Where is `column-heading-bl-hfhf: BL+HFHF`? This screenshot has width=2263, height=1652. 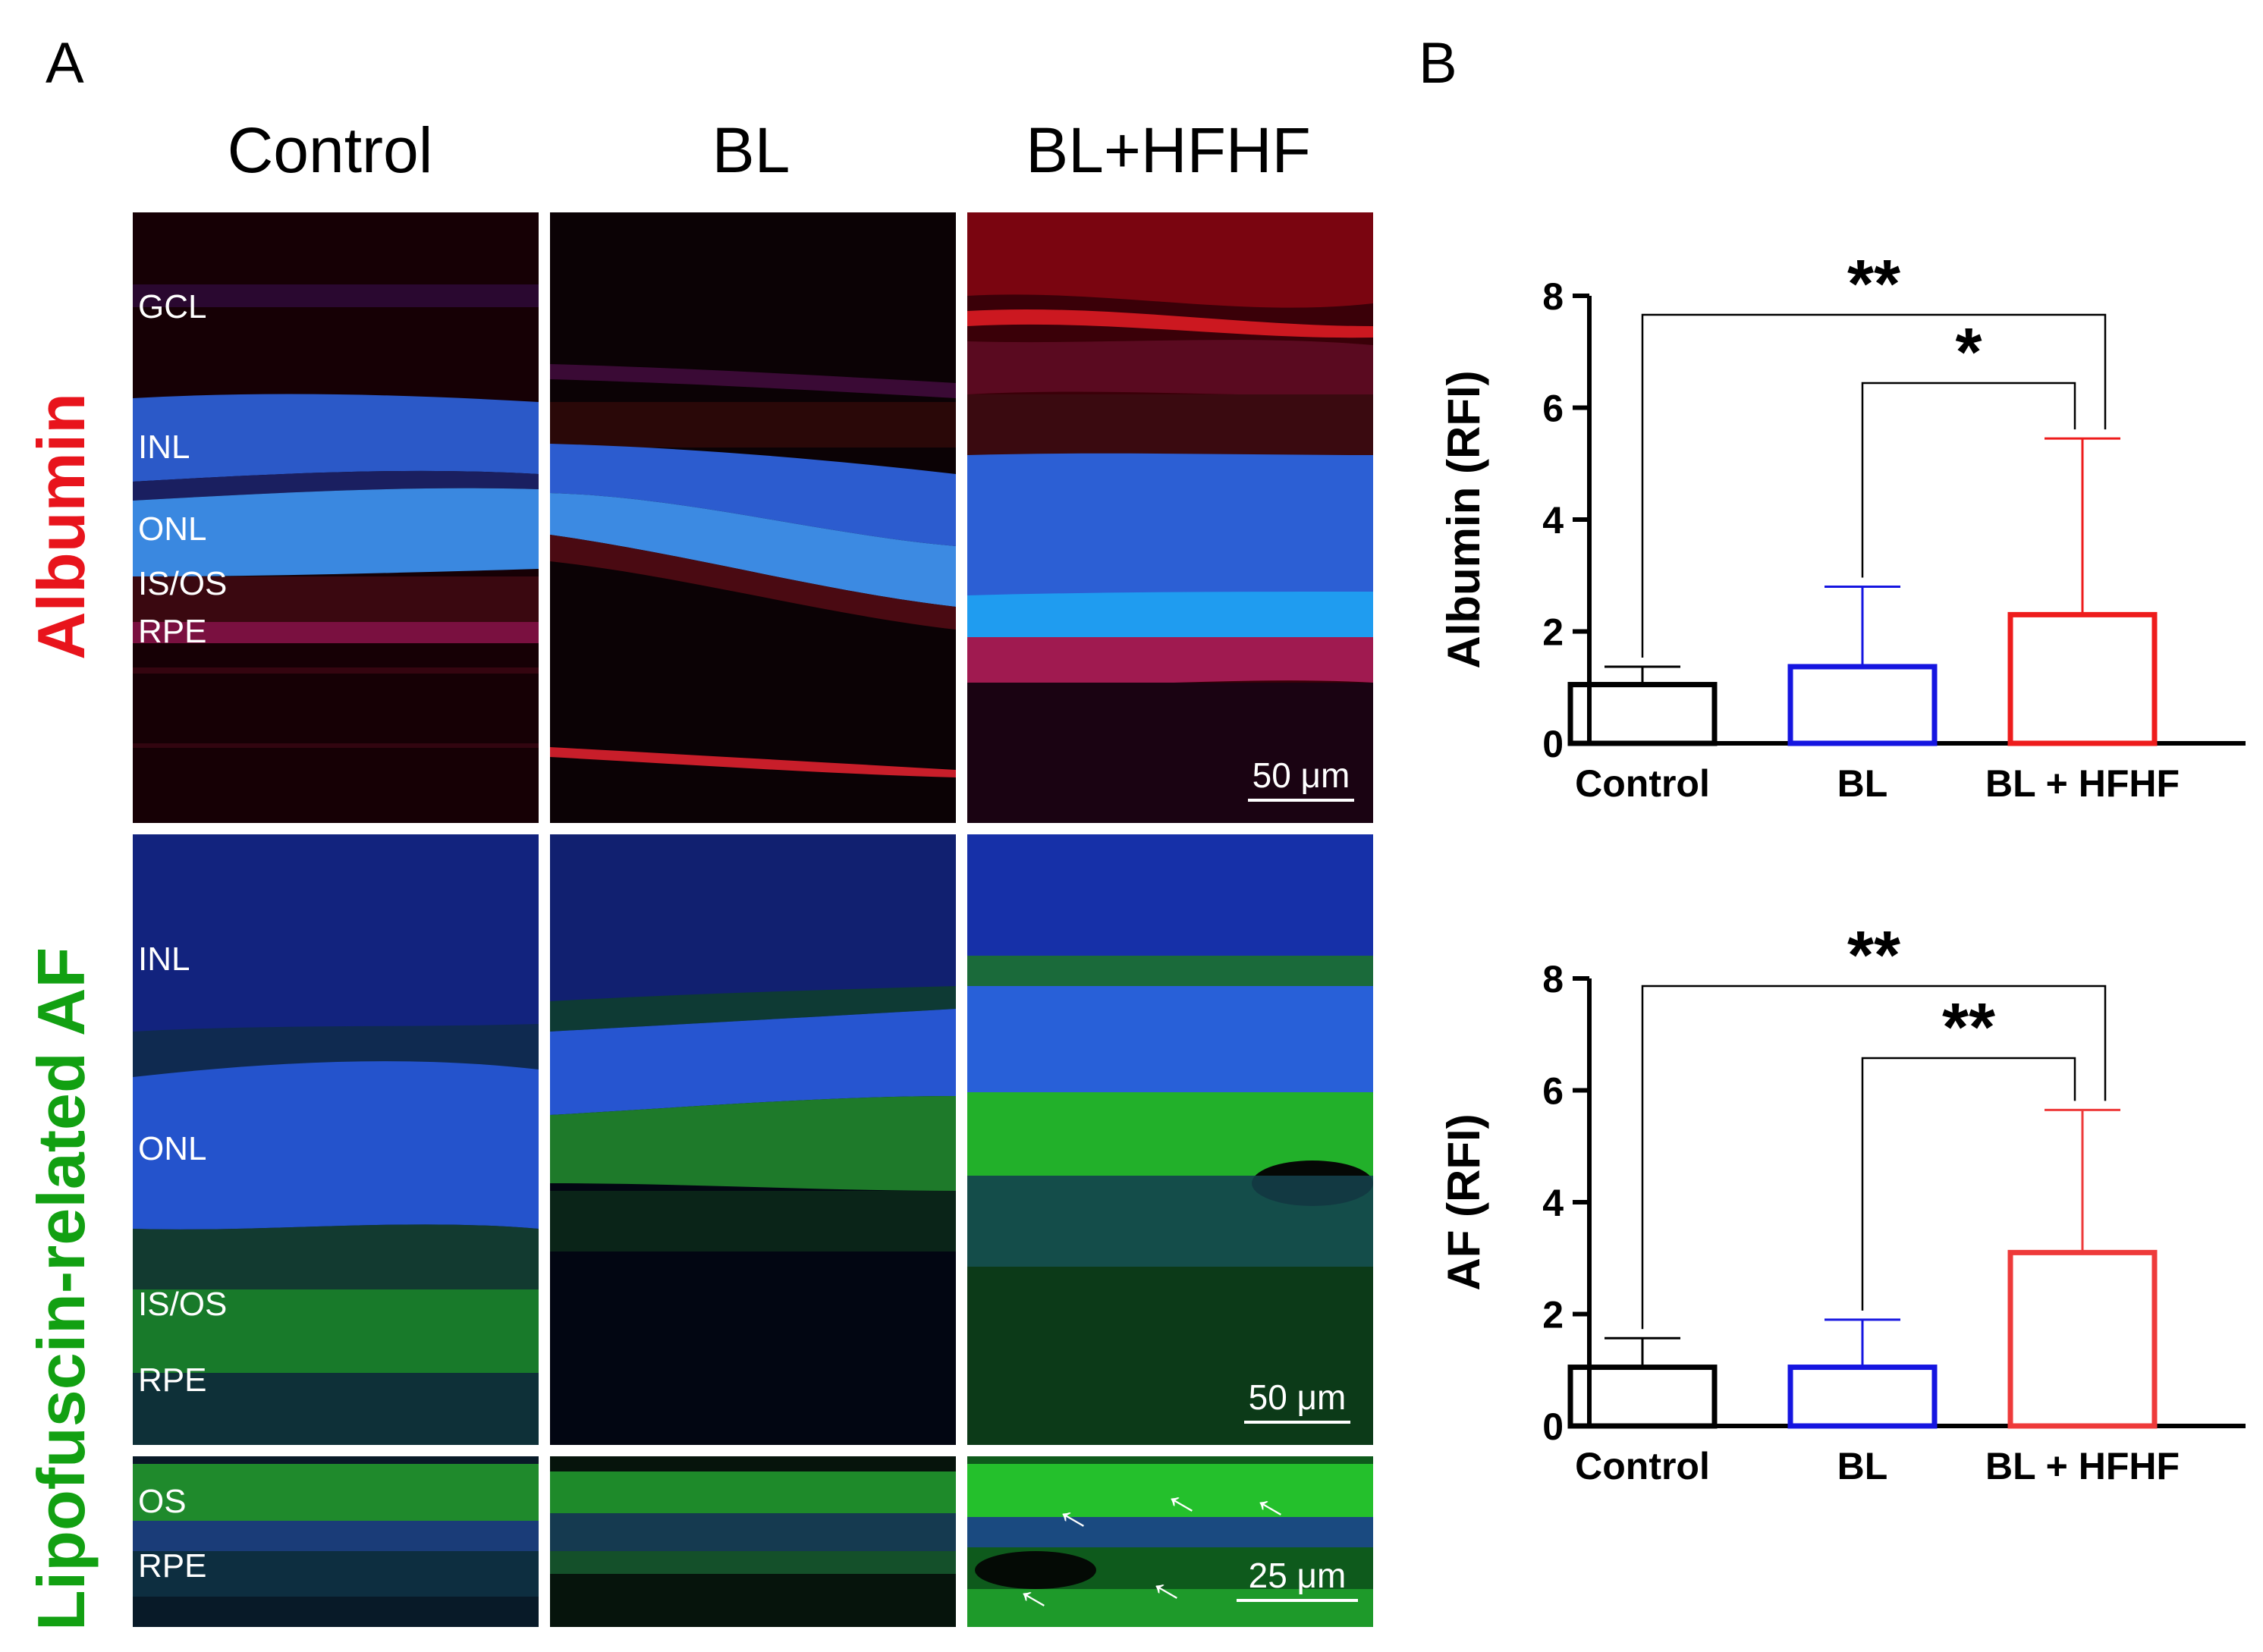 column-heading-bl-hfhf: BL+HFHF is located at coordinates (1168, 151).